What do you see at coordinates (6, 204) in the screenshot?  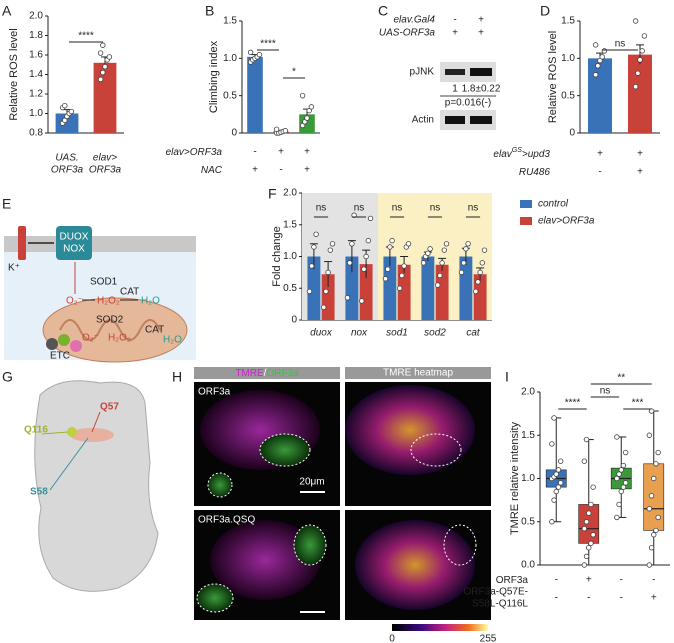 I see `panel-label: E` at bounding box center [6, 204].